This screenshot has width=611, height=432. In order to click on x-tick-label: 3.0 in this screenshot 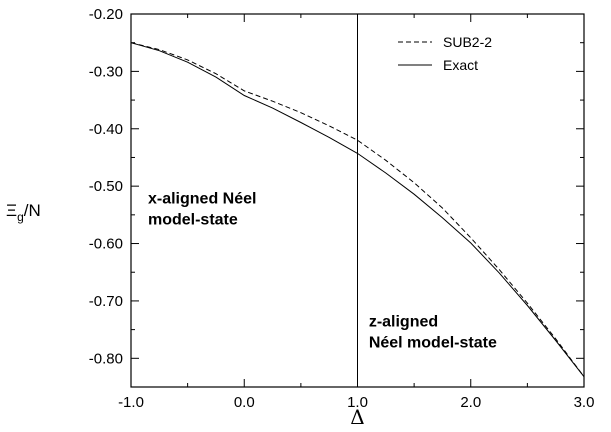, I will do `click(584, 402)`.